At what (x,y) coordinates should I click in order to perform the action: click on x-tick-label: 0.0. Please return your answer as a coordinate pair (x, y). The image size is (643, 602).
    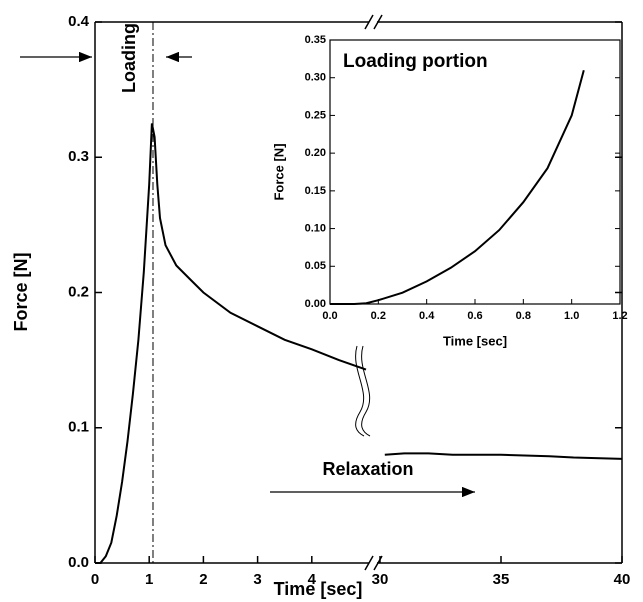
    Looking at the image, I should click on (329, 316).